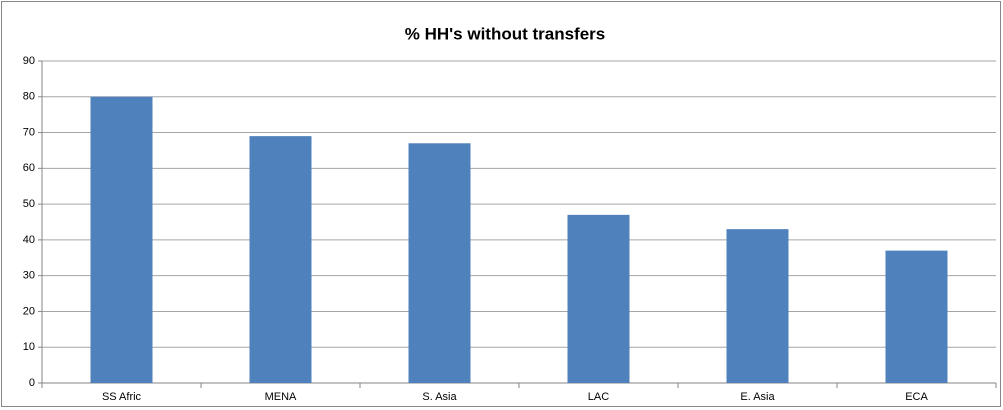  Describe the element at coordinates (29, 204) in the screenshot. I see `y-tick-label: 50` at that location.